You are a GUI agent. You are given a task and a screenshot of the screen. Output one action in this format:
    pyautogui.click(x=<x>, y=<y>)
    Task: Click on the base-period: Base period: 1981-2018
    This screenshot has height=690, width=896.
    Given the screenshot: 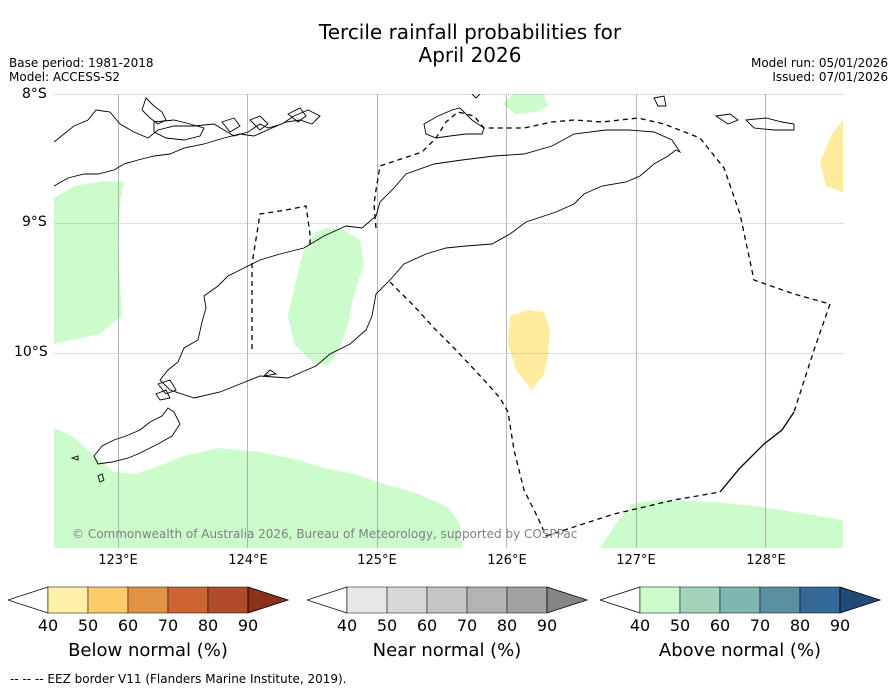 What is the action you would take?
    pyautogui.click(x=81, y=63)
    